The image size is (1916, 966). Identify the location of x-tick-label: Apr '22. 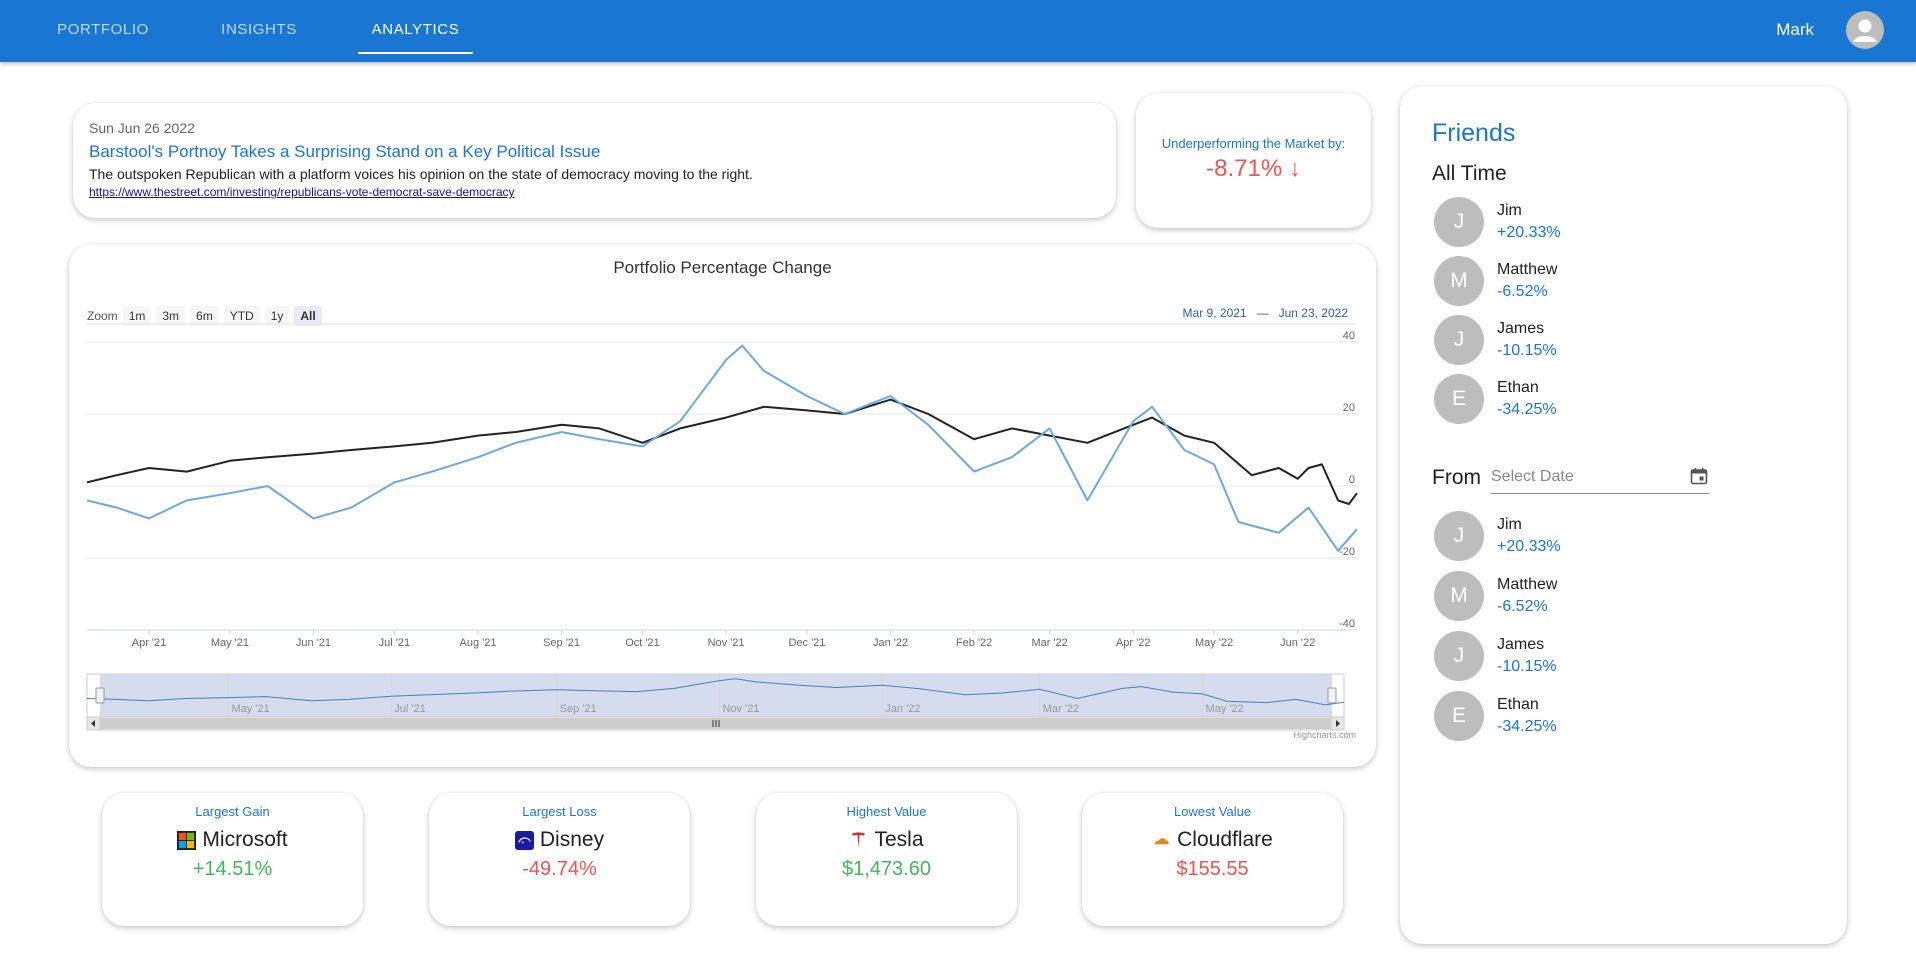
(1133, 643).